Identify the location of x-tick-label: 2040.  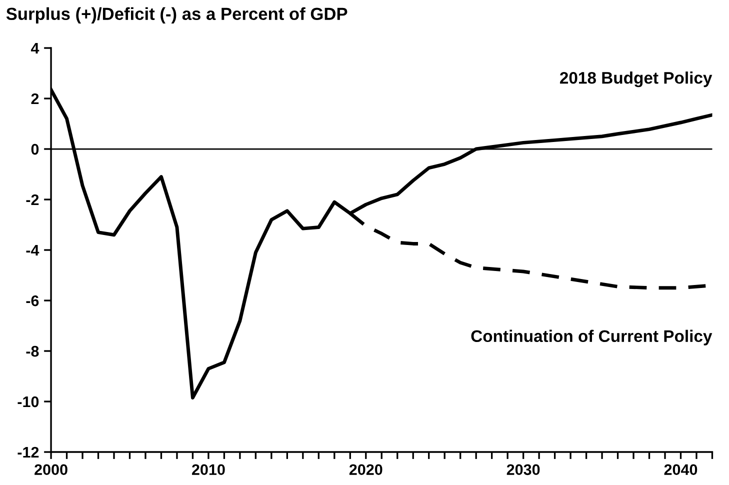
(681, 470).